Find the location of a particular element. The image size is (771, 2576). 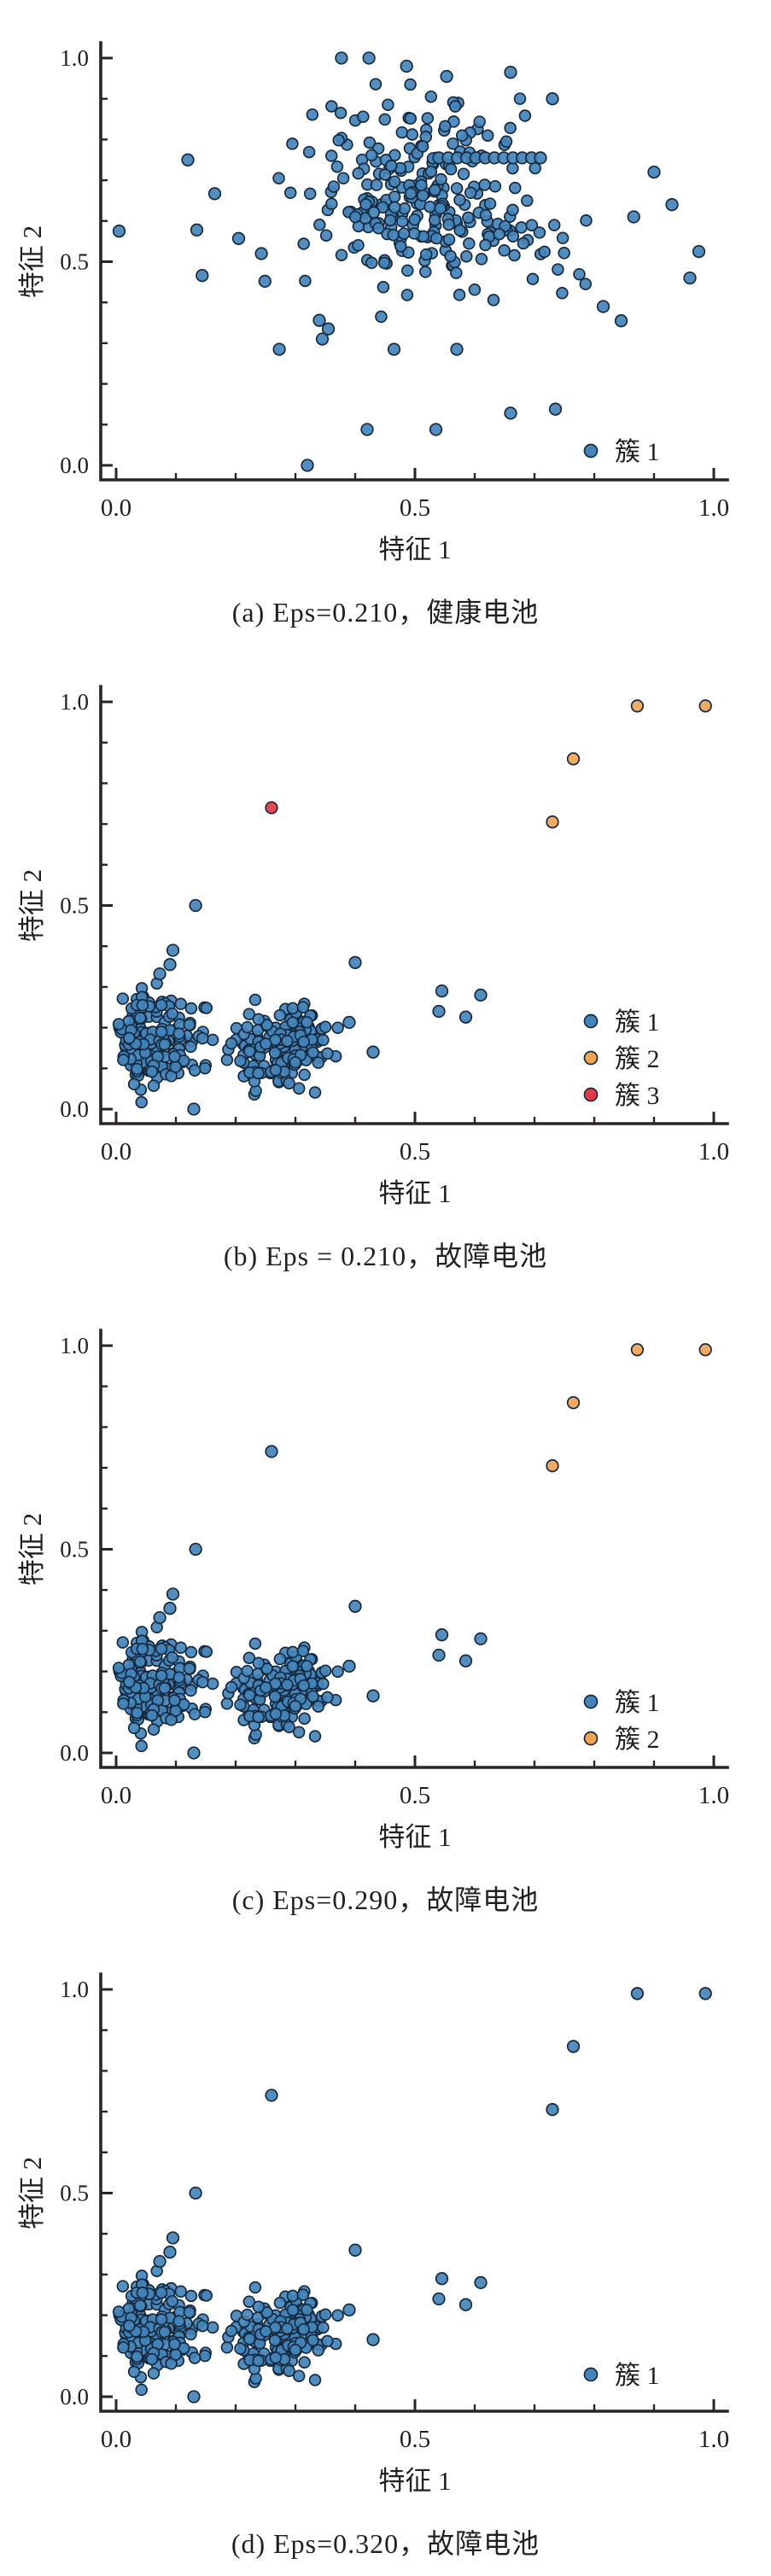

legend: 簇 1 is located at coordinates (621, 452).